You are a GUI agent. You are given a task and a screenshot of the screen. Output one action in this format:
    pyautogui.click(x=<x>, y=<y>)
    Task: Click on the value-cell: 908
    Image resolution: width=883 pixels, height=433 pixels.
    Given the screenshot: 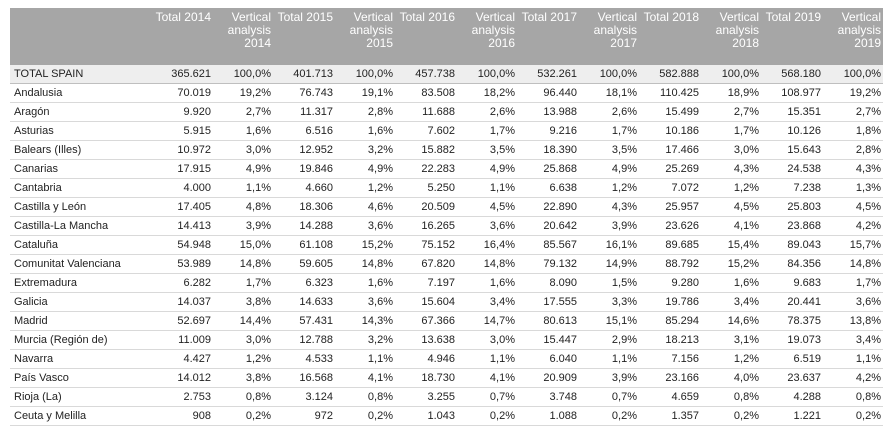 What is the action you would take?
    pyautogui.click(x=184, y=416)
    